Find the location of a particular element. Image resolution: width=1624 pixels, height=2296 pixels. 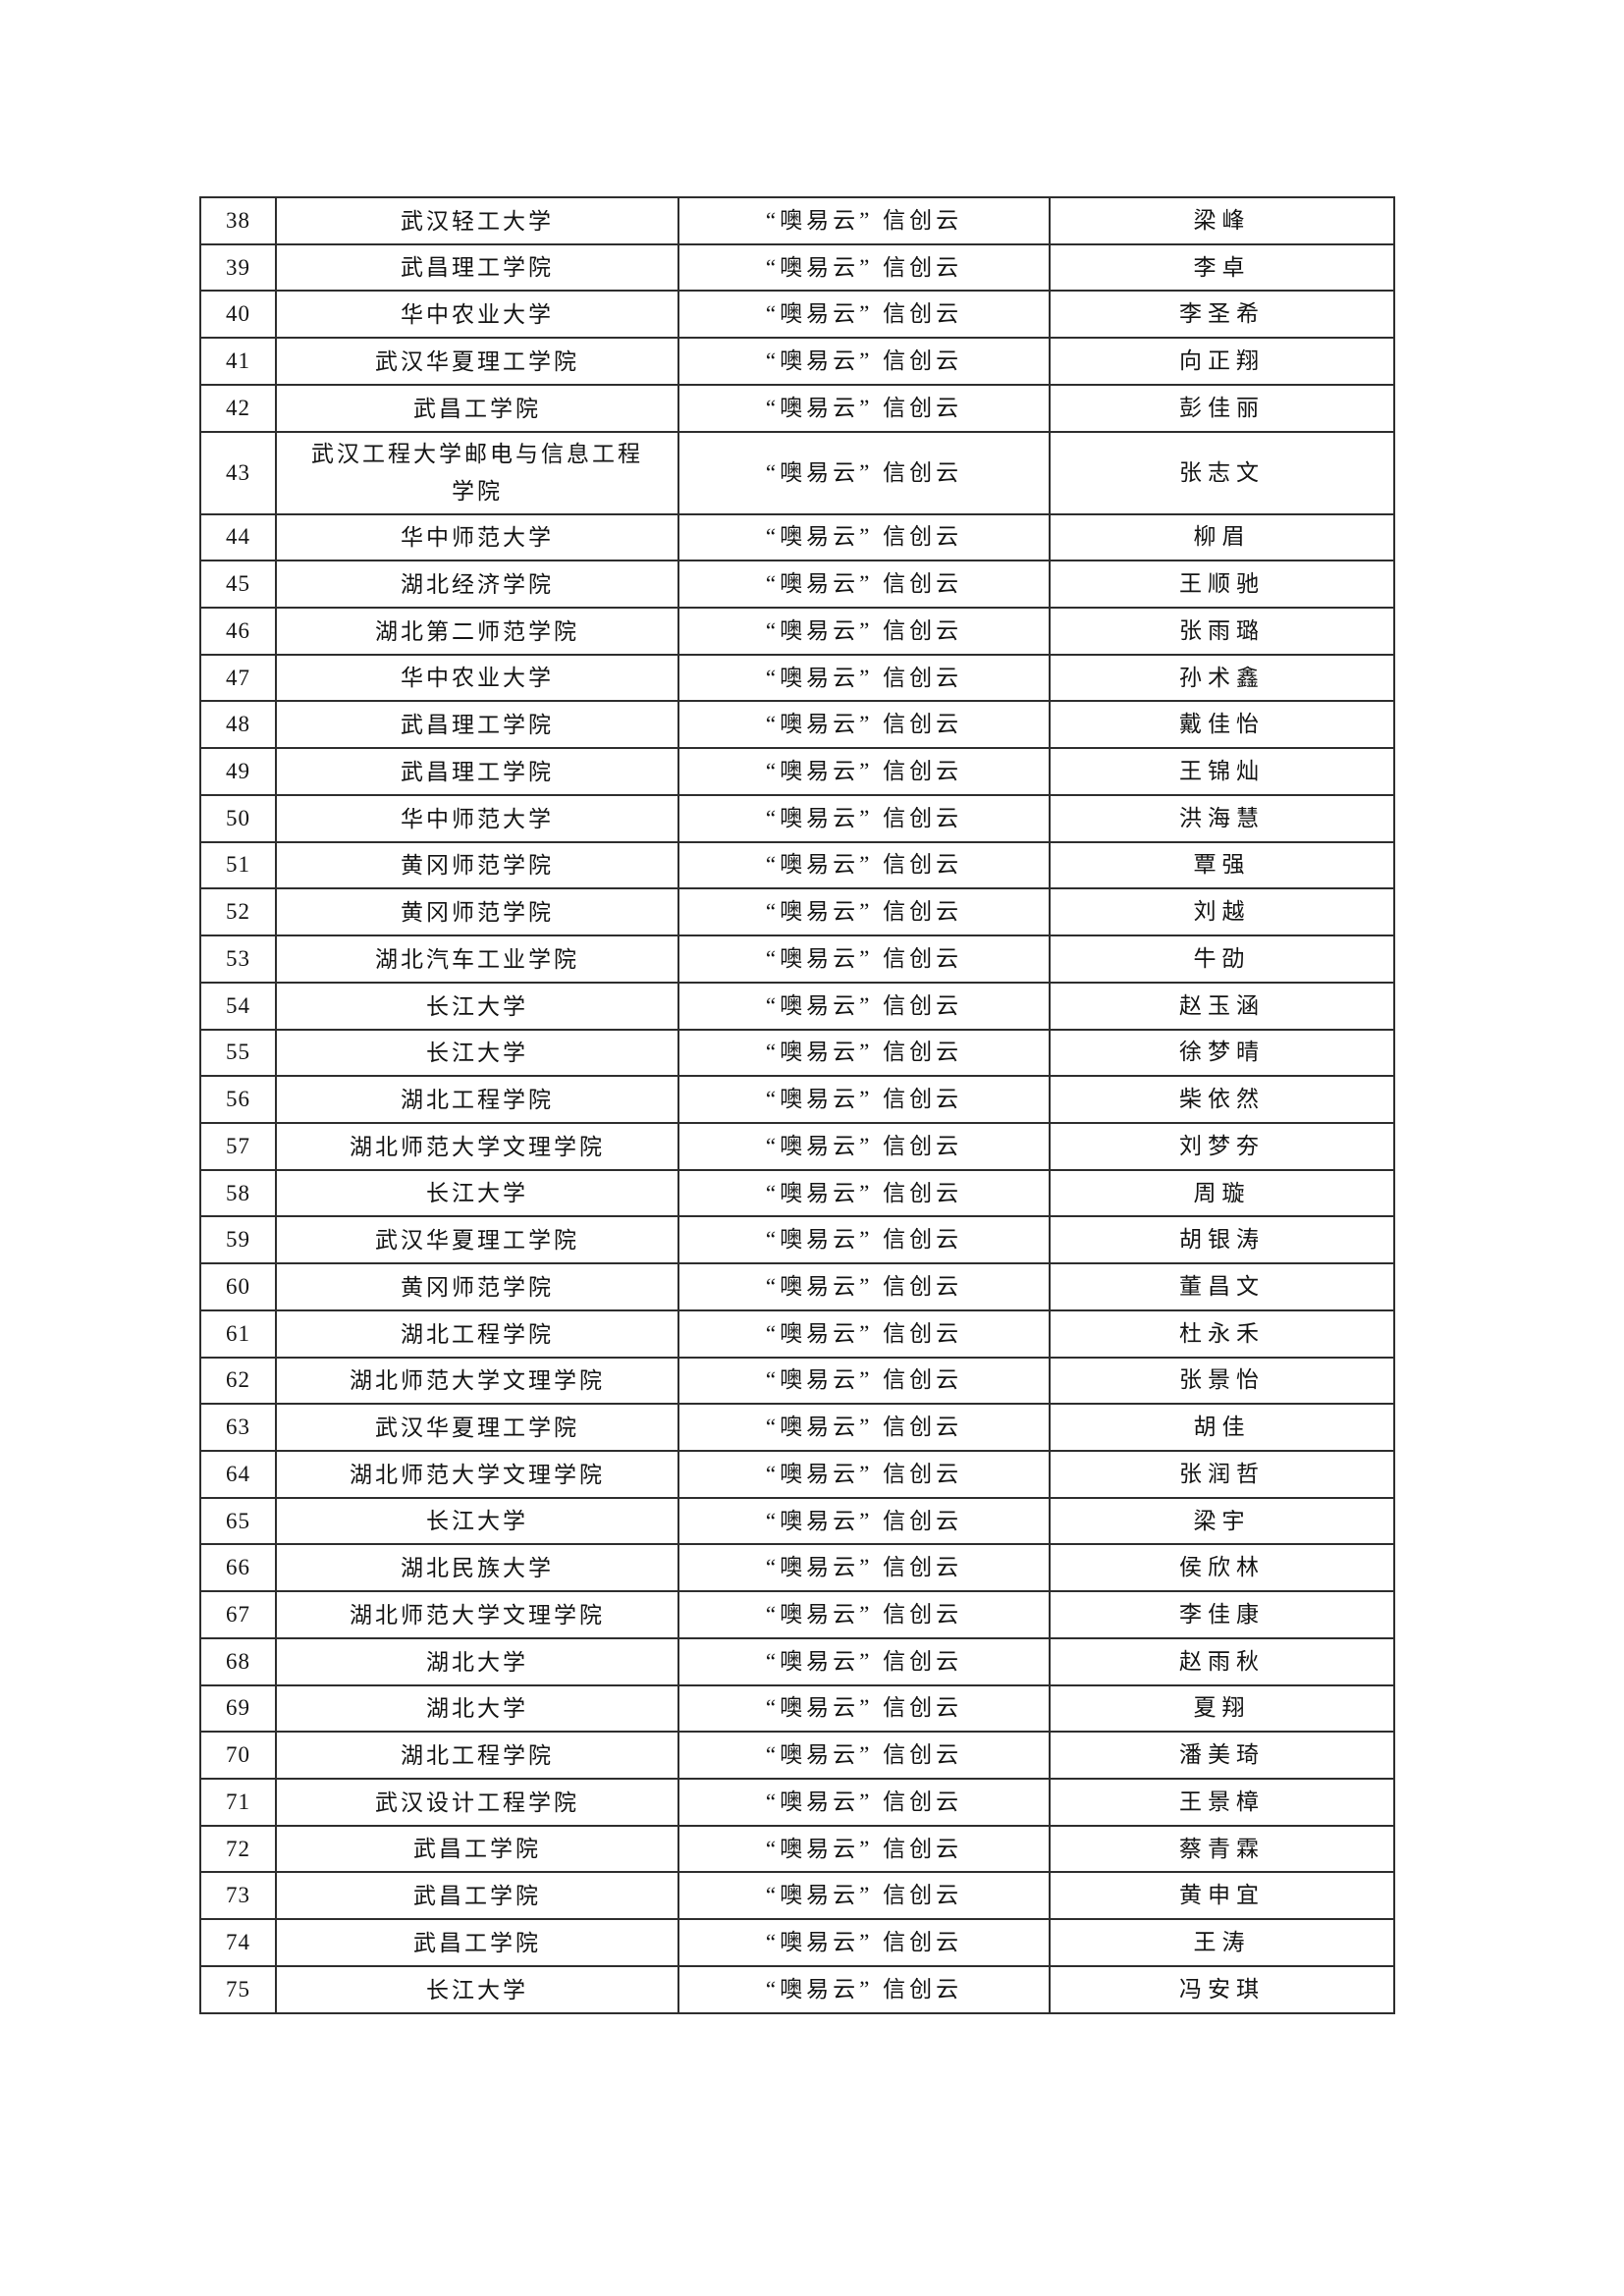

row-number-cell: 70 is located at coordinates (238, 1755).